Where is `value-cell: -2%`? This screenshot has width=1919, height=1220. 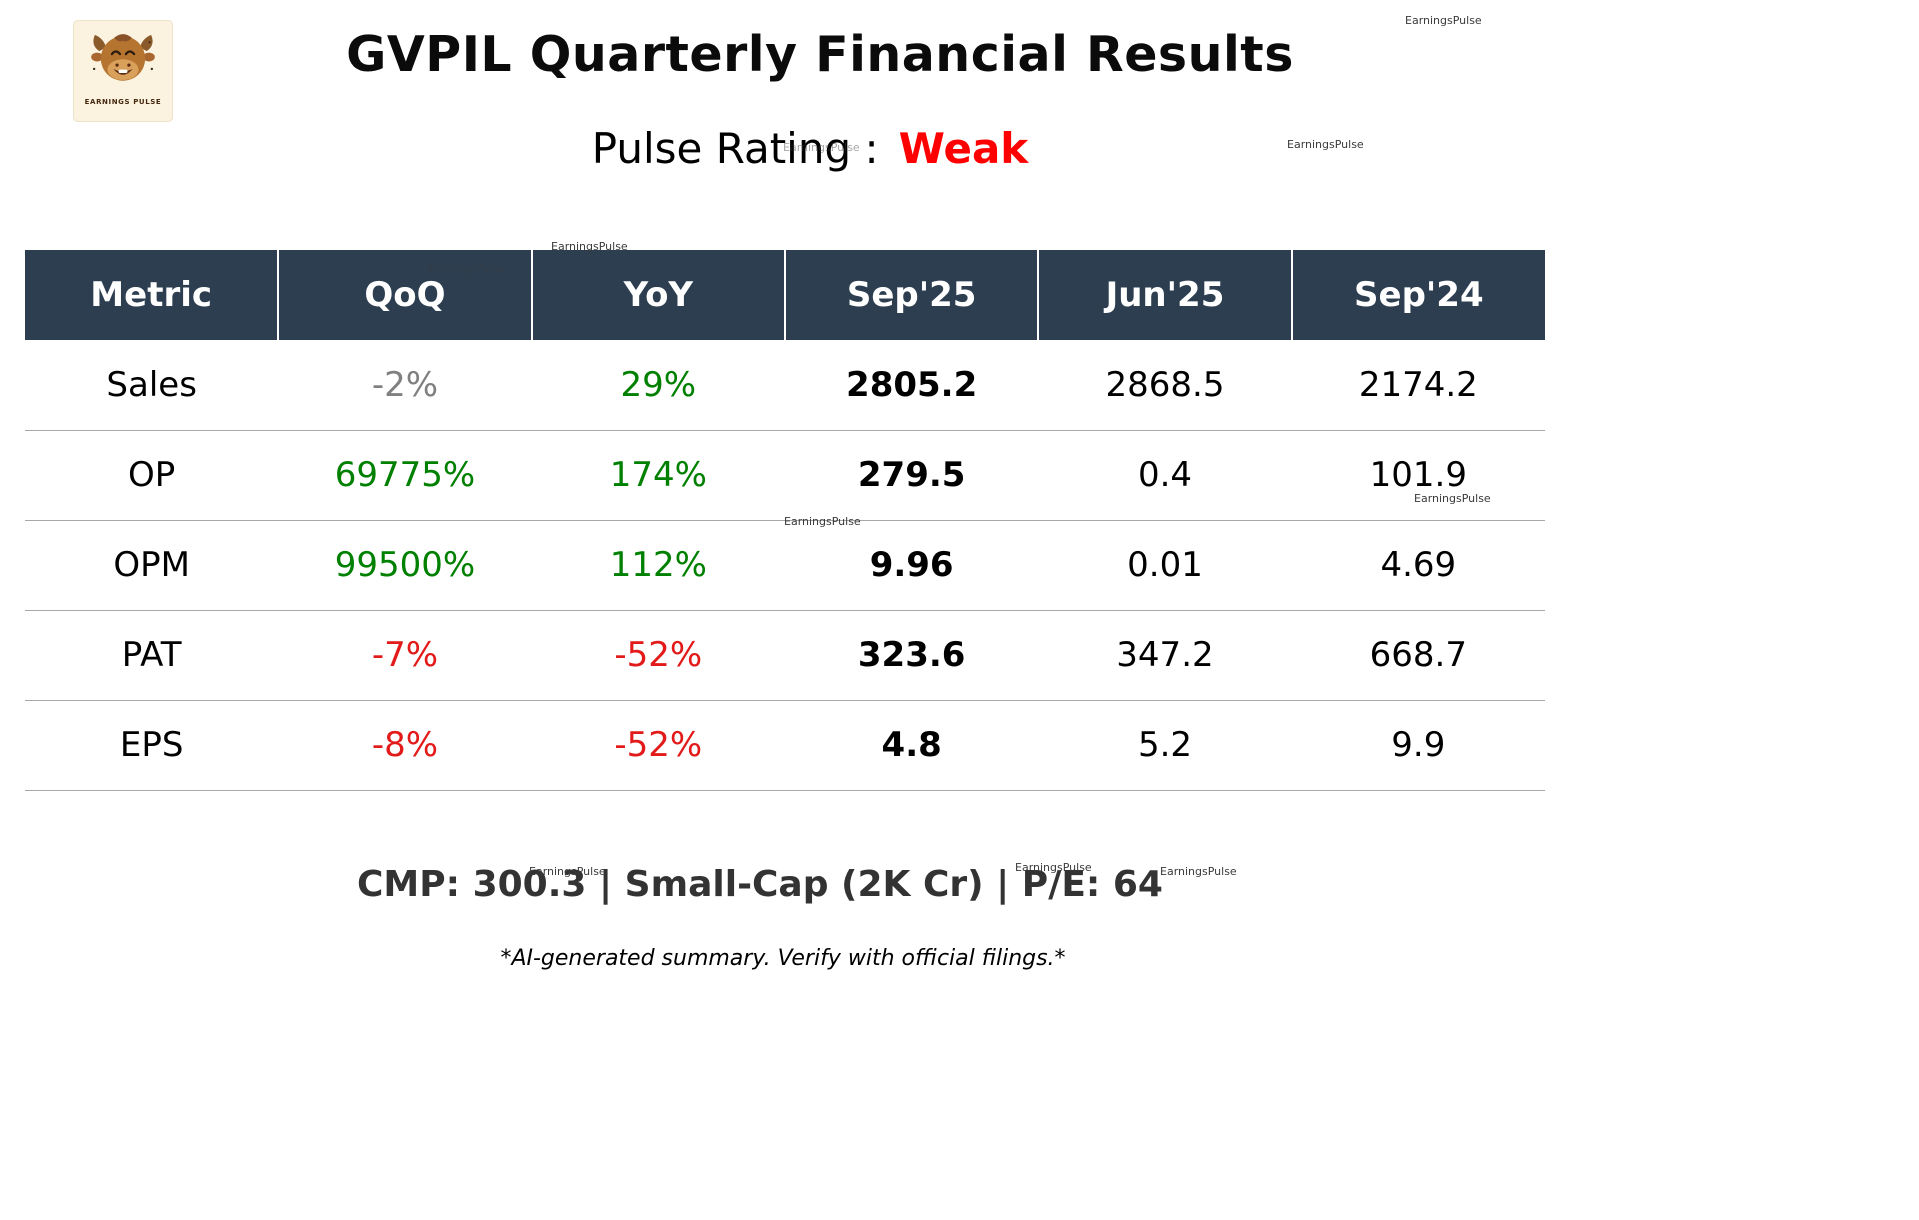 value-cell: -2% is located at coordinates (405, 385).